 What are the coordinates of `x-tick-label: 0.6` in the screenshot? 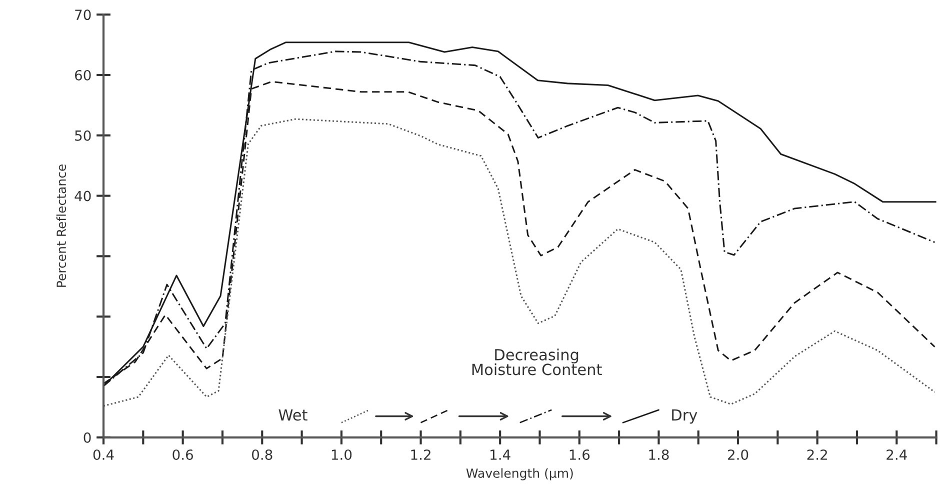 It's located at (182, 454).